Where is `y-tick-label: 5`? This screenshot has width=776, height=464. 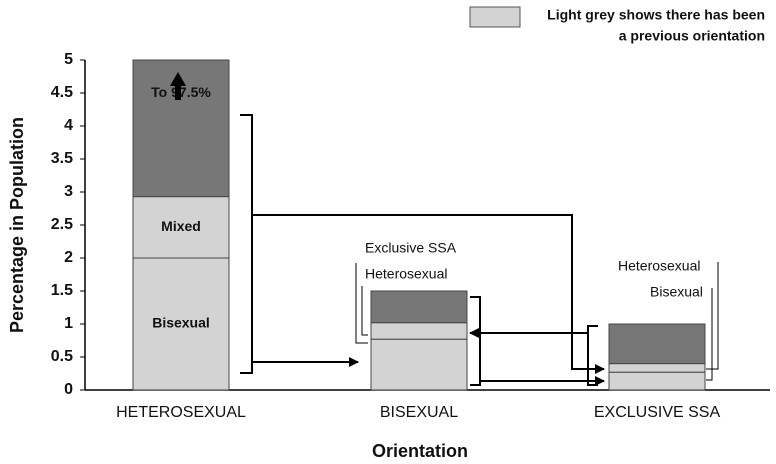 y-tick-label: 5 is located at coordinates (68, 59).